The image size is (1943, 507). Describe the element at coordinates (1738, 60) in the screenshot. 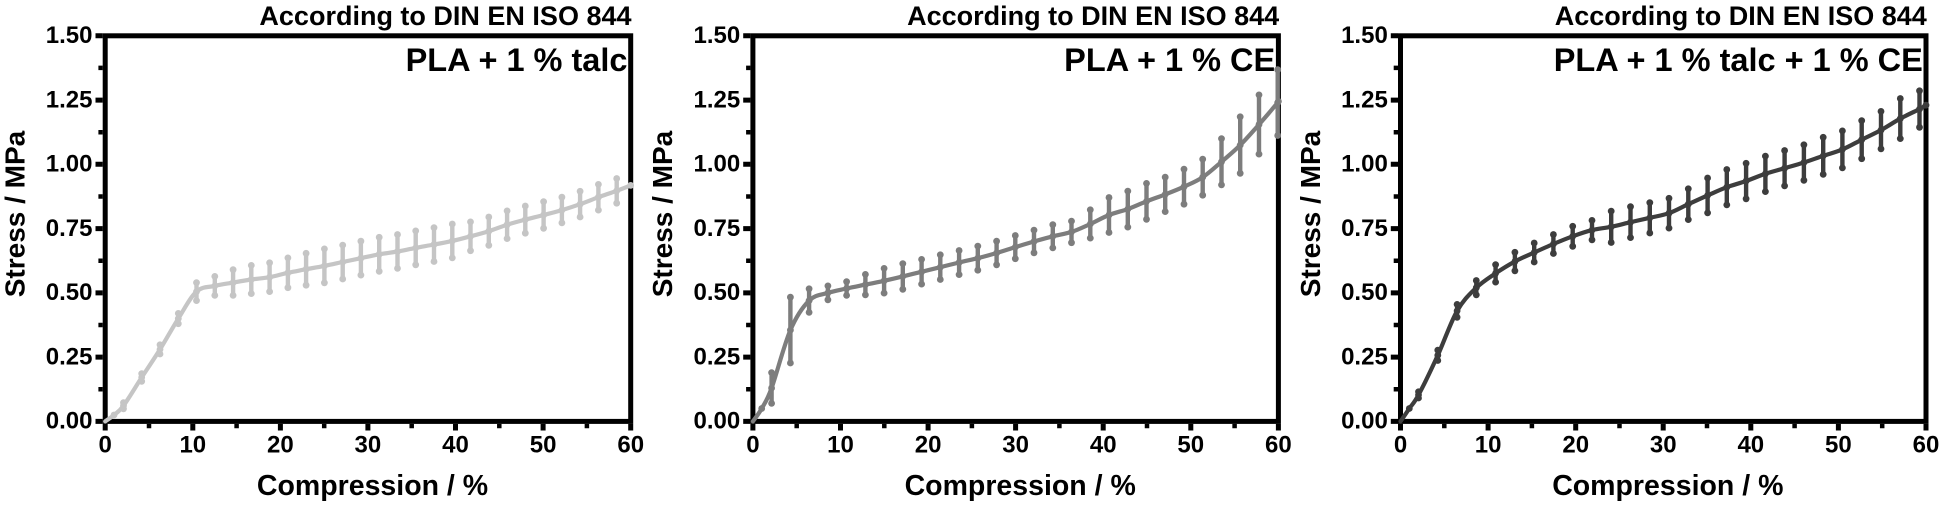

I see `svg-text: PLA + 1 % talc + 1 % CE` at that location.